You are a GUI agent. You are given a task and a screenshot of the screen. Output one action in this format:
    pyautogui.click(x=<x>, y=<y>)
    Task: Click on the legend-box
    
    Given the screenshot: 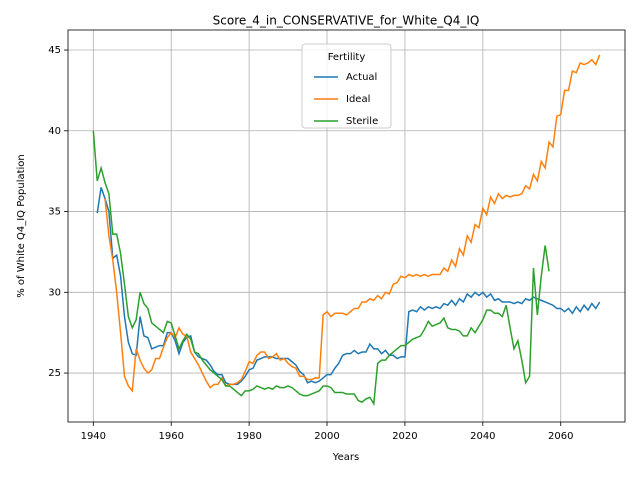 What is the action you would take?
    pyautogui.click(x=346, y=86)
    